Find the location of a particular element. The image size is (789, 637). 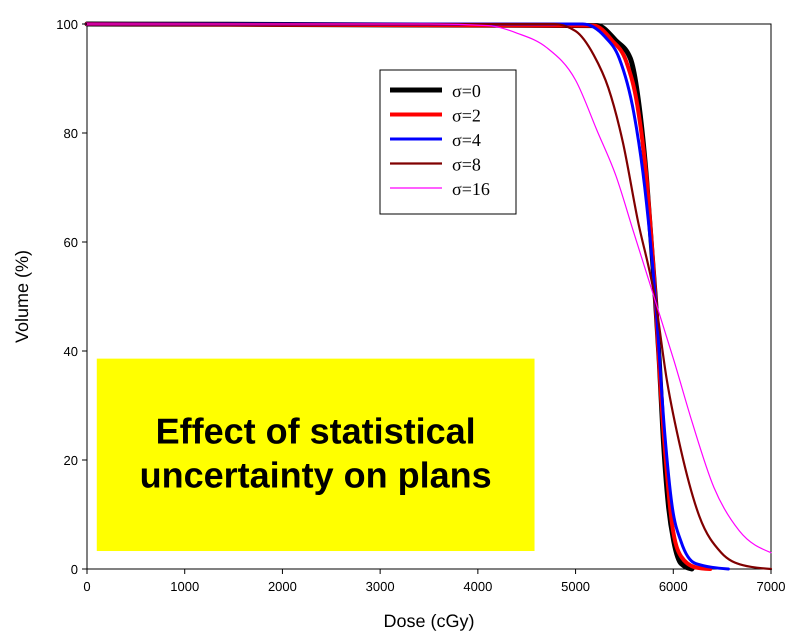

y-tick-label: 60 is located at coordinates (71, 242).